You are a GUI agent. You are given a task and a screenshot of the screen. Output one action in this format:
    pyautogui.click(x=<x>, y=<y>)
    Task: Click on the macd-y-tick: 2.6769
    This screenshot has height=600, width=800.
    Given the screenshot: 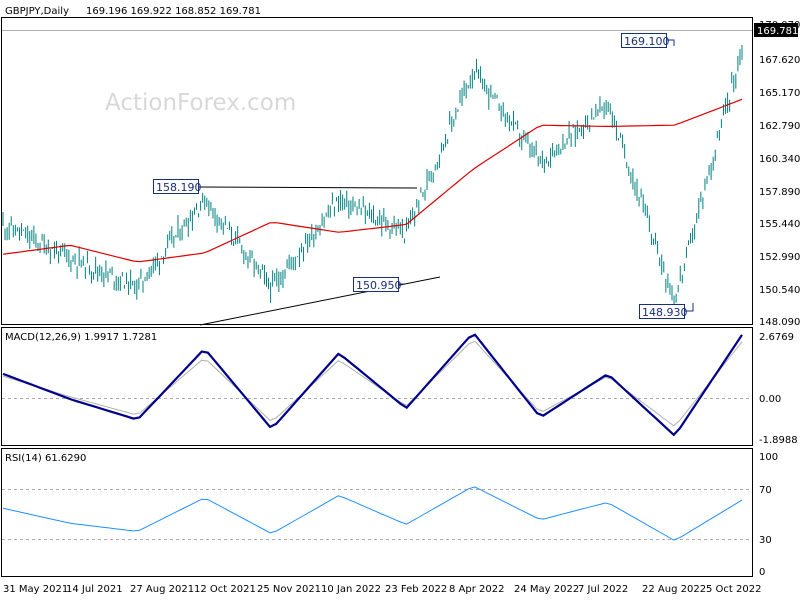 What is the action you would take?
    pyautogui.click(x=776, y=337)
    